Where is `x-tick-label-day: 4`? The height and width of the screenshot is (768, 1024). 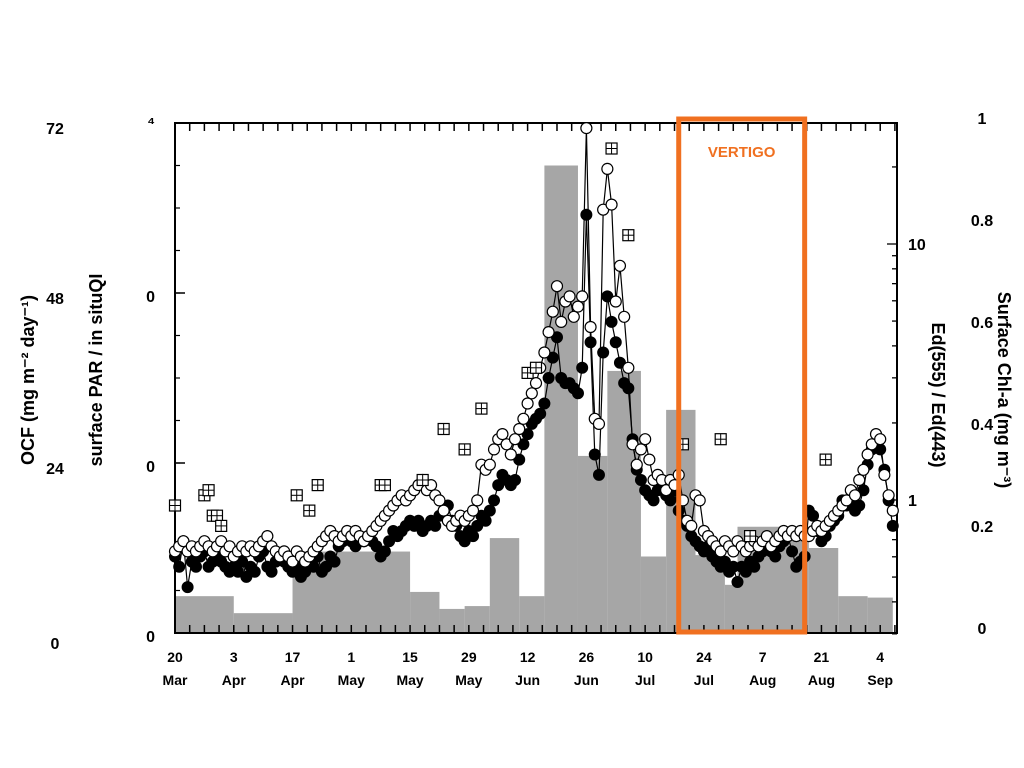
x-tick-label-day: 4 is located at coordinates (880, 657).